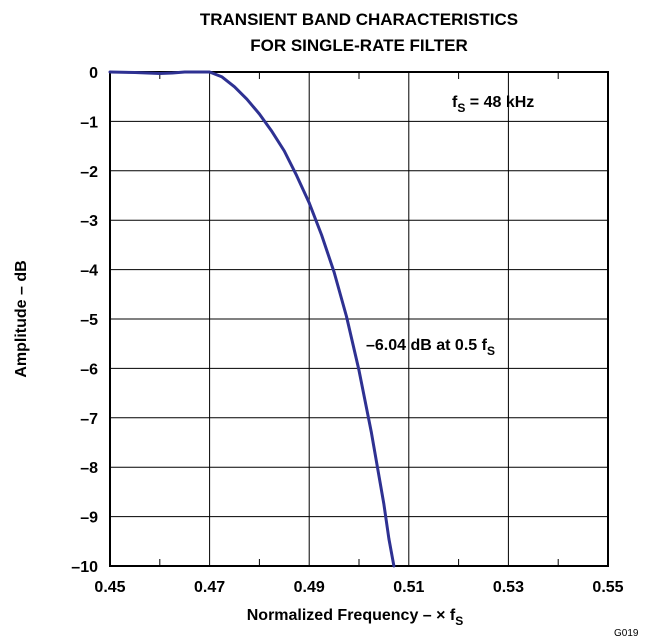  Describe the element at coordinates (89, 369) in the screenshot. I see `y-tick-label: –6` at that location.